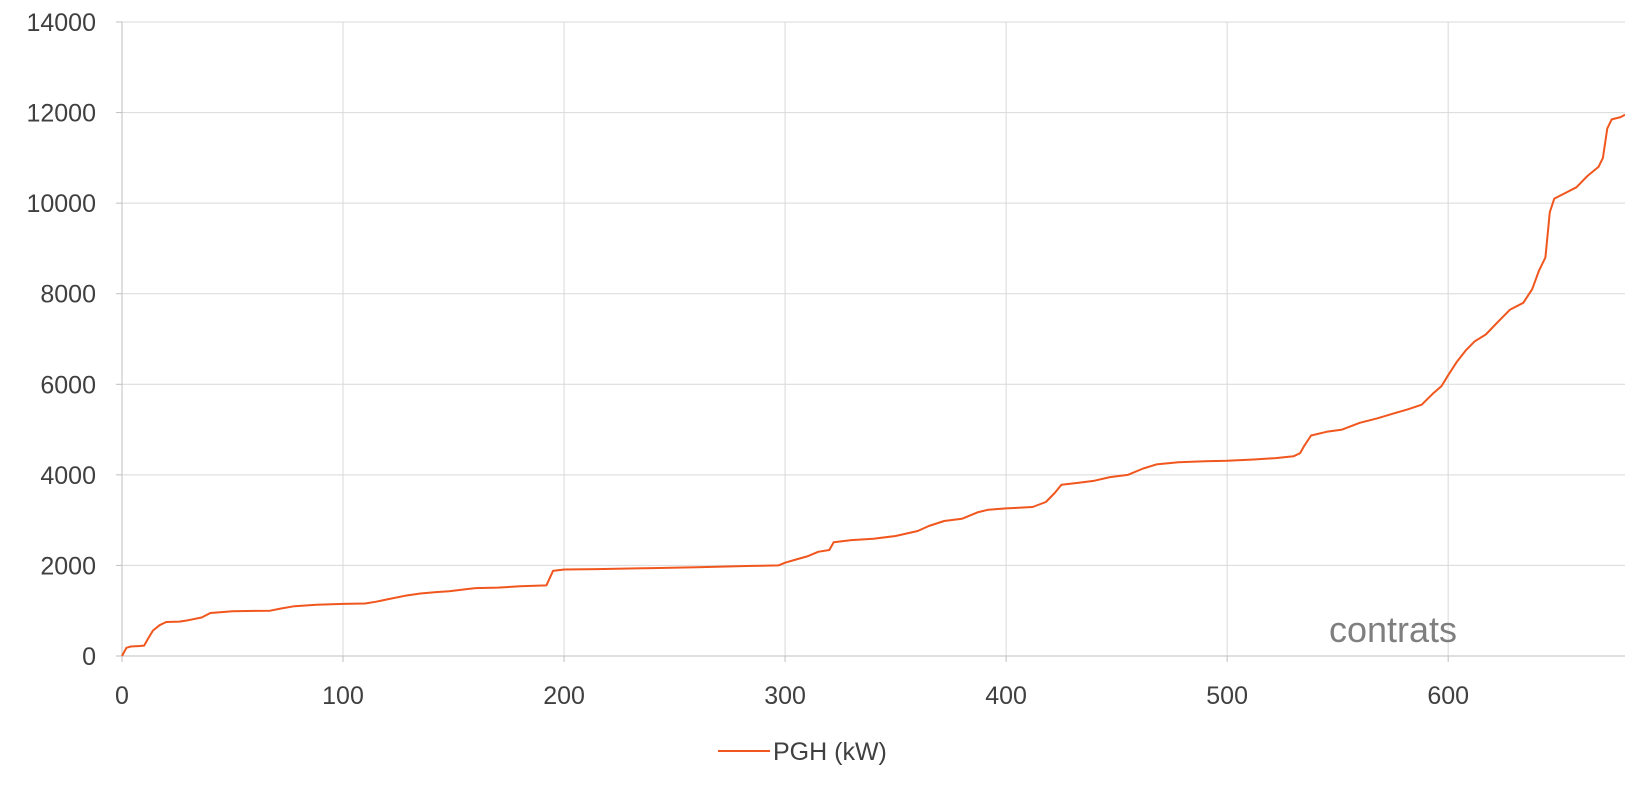  I want to click on y-tick-label-12000: 12000, so click(61, 114).